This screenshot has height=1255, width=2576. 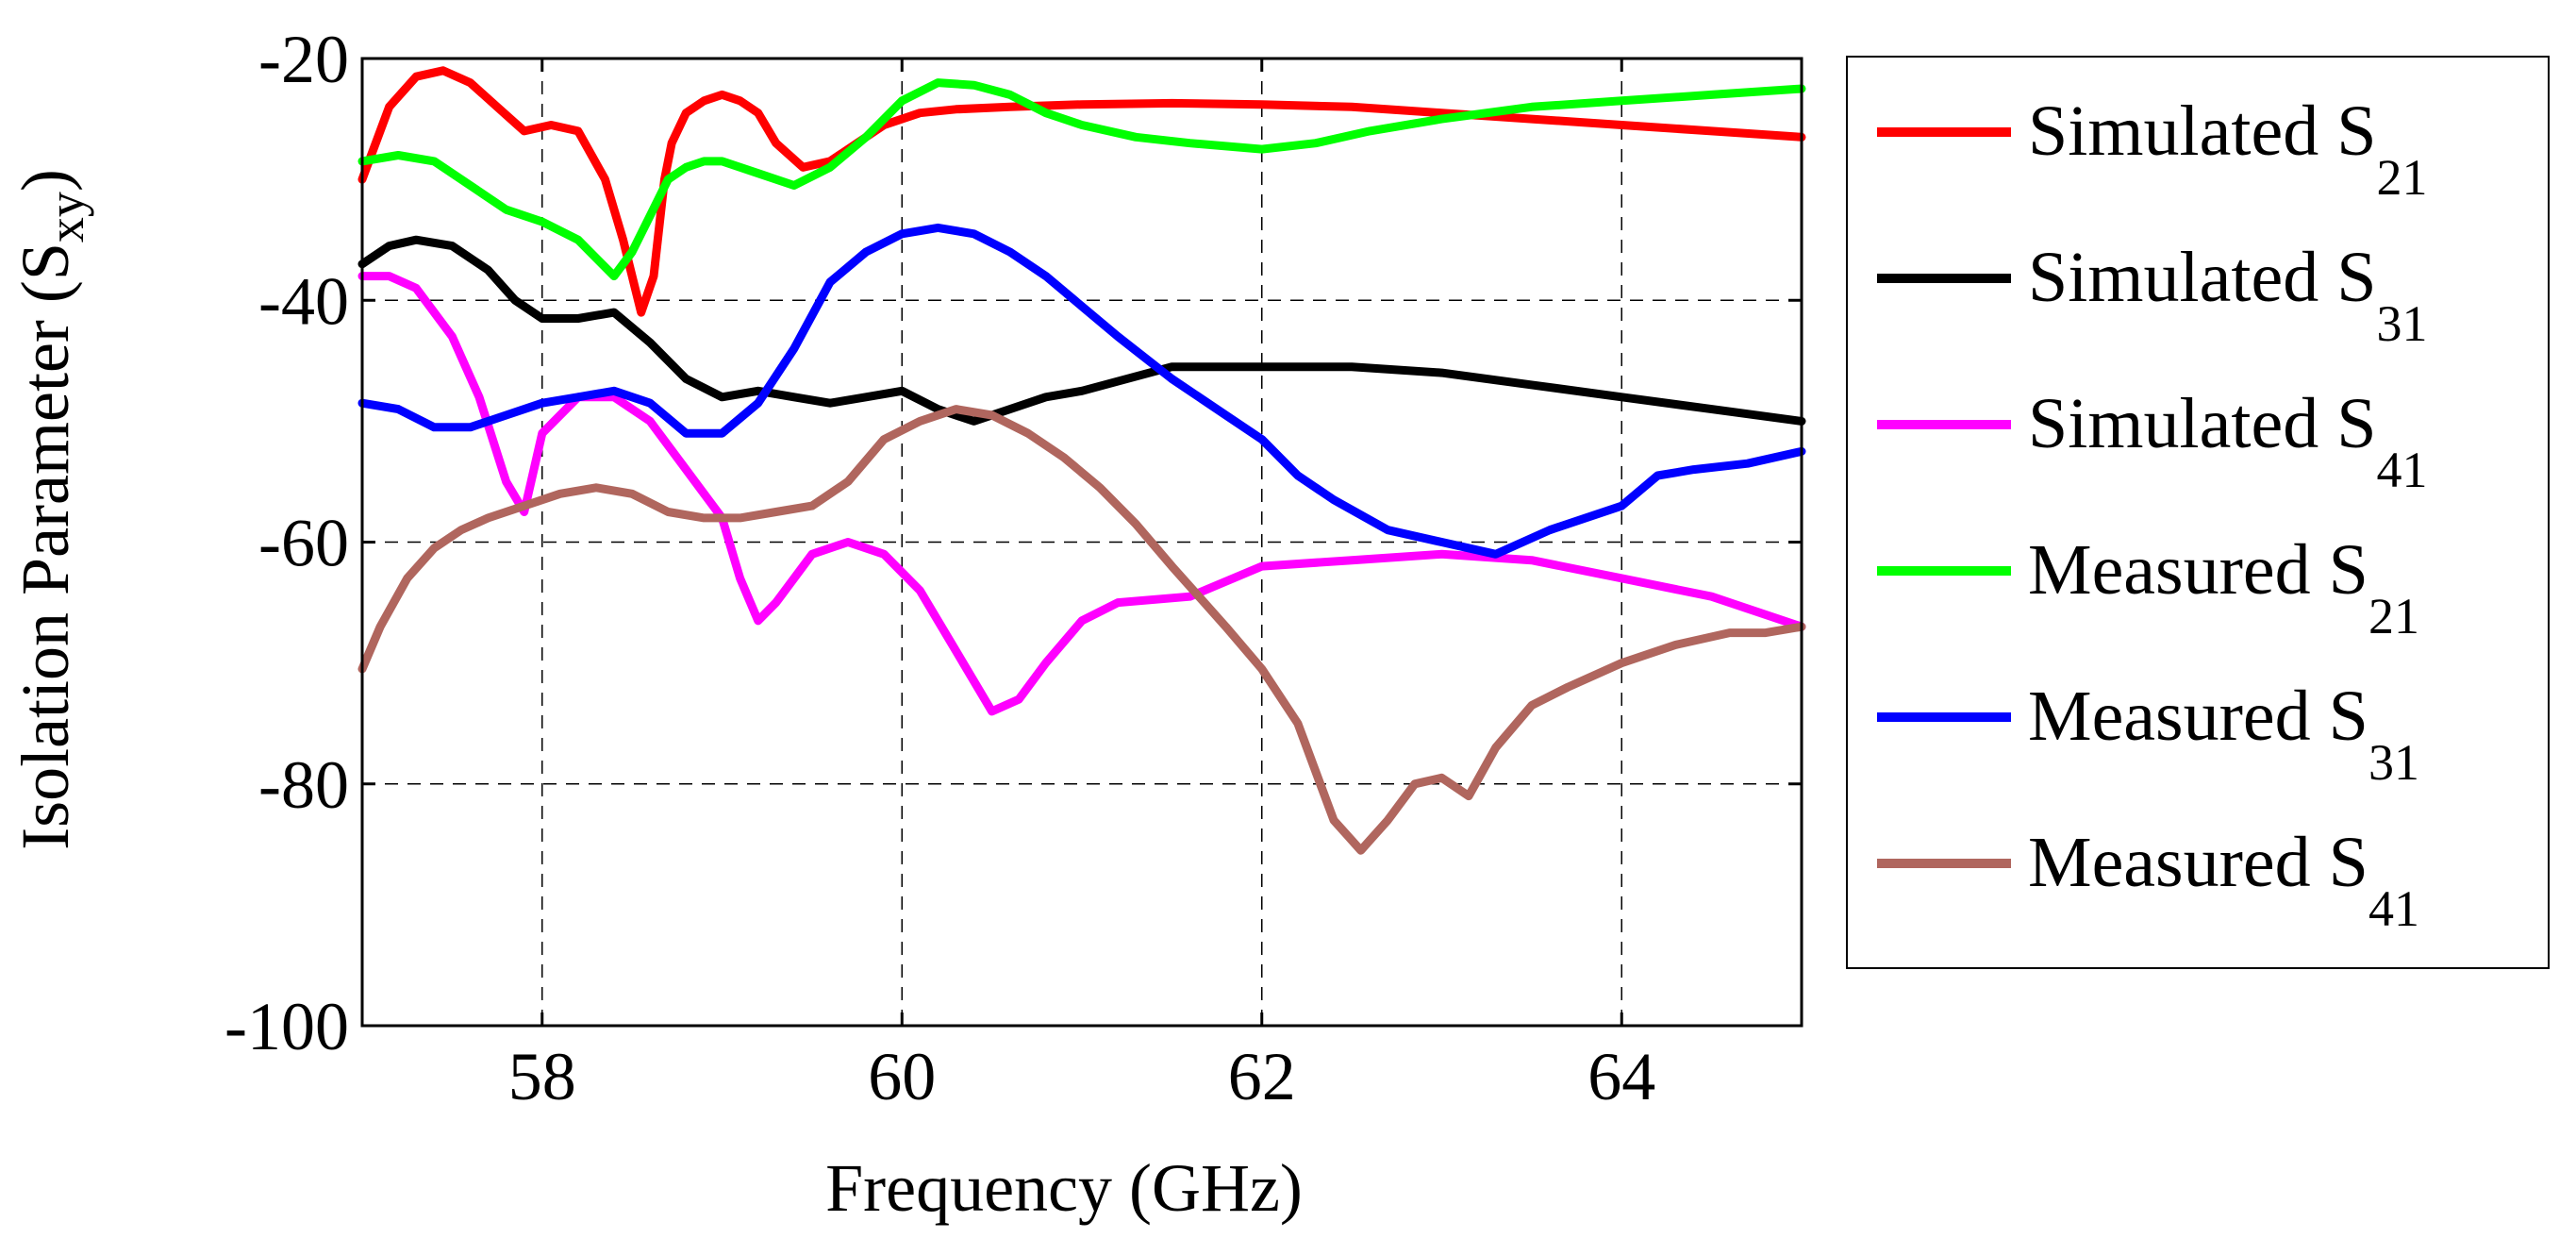 I want to click on y-tick-label: -40, so click(x=303, y=301).